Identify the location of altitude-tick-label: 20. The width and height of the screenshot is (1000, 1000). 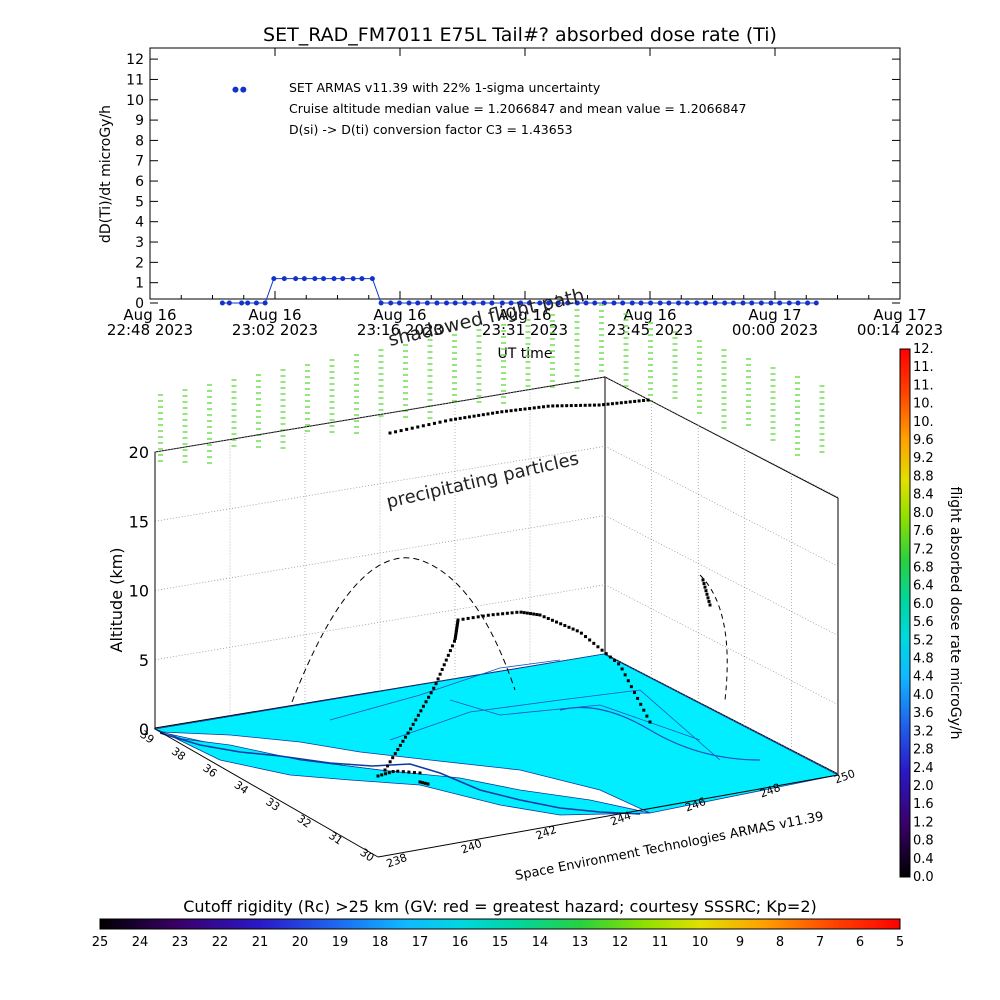
(139, 452).